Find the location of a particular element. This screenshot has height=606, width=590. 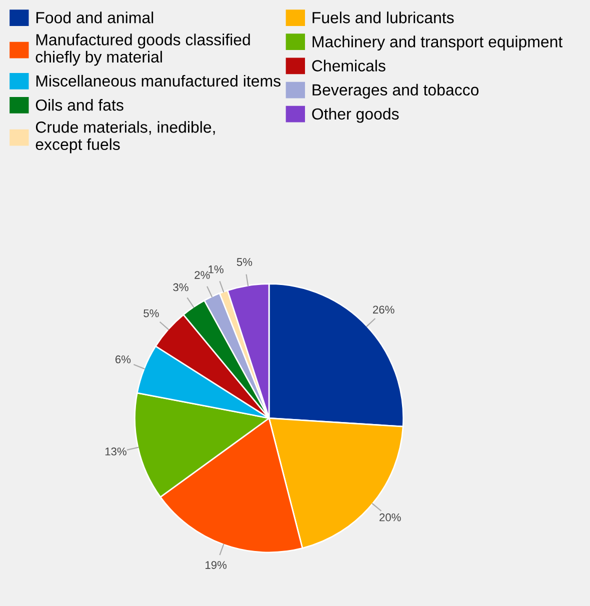

data-label: 6% is located at coordinates (123, 359).